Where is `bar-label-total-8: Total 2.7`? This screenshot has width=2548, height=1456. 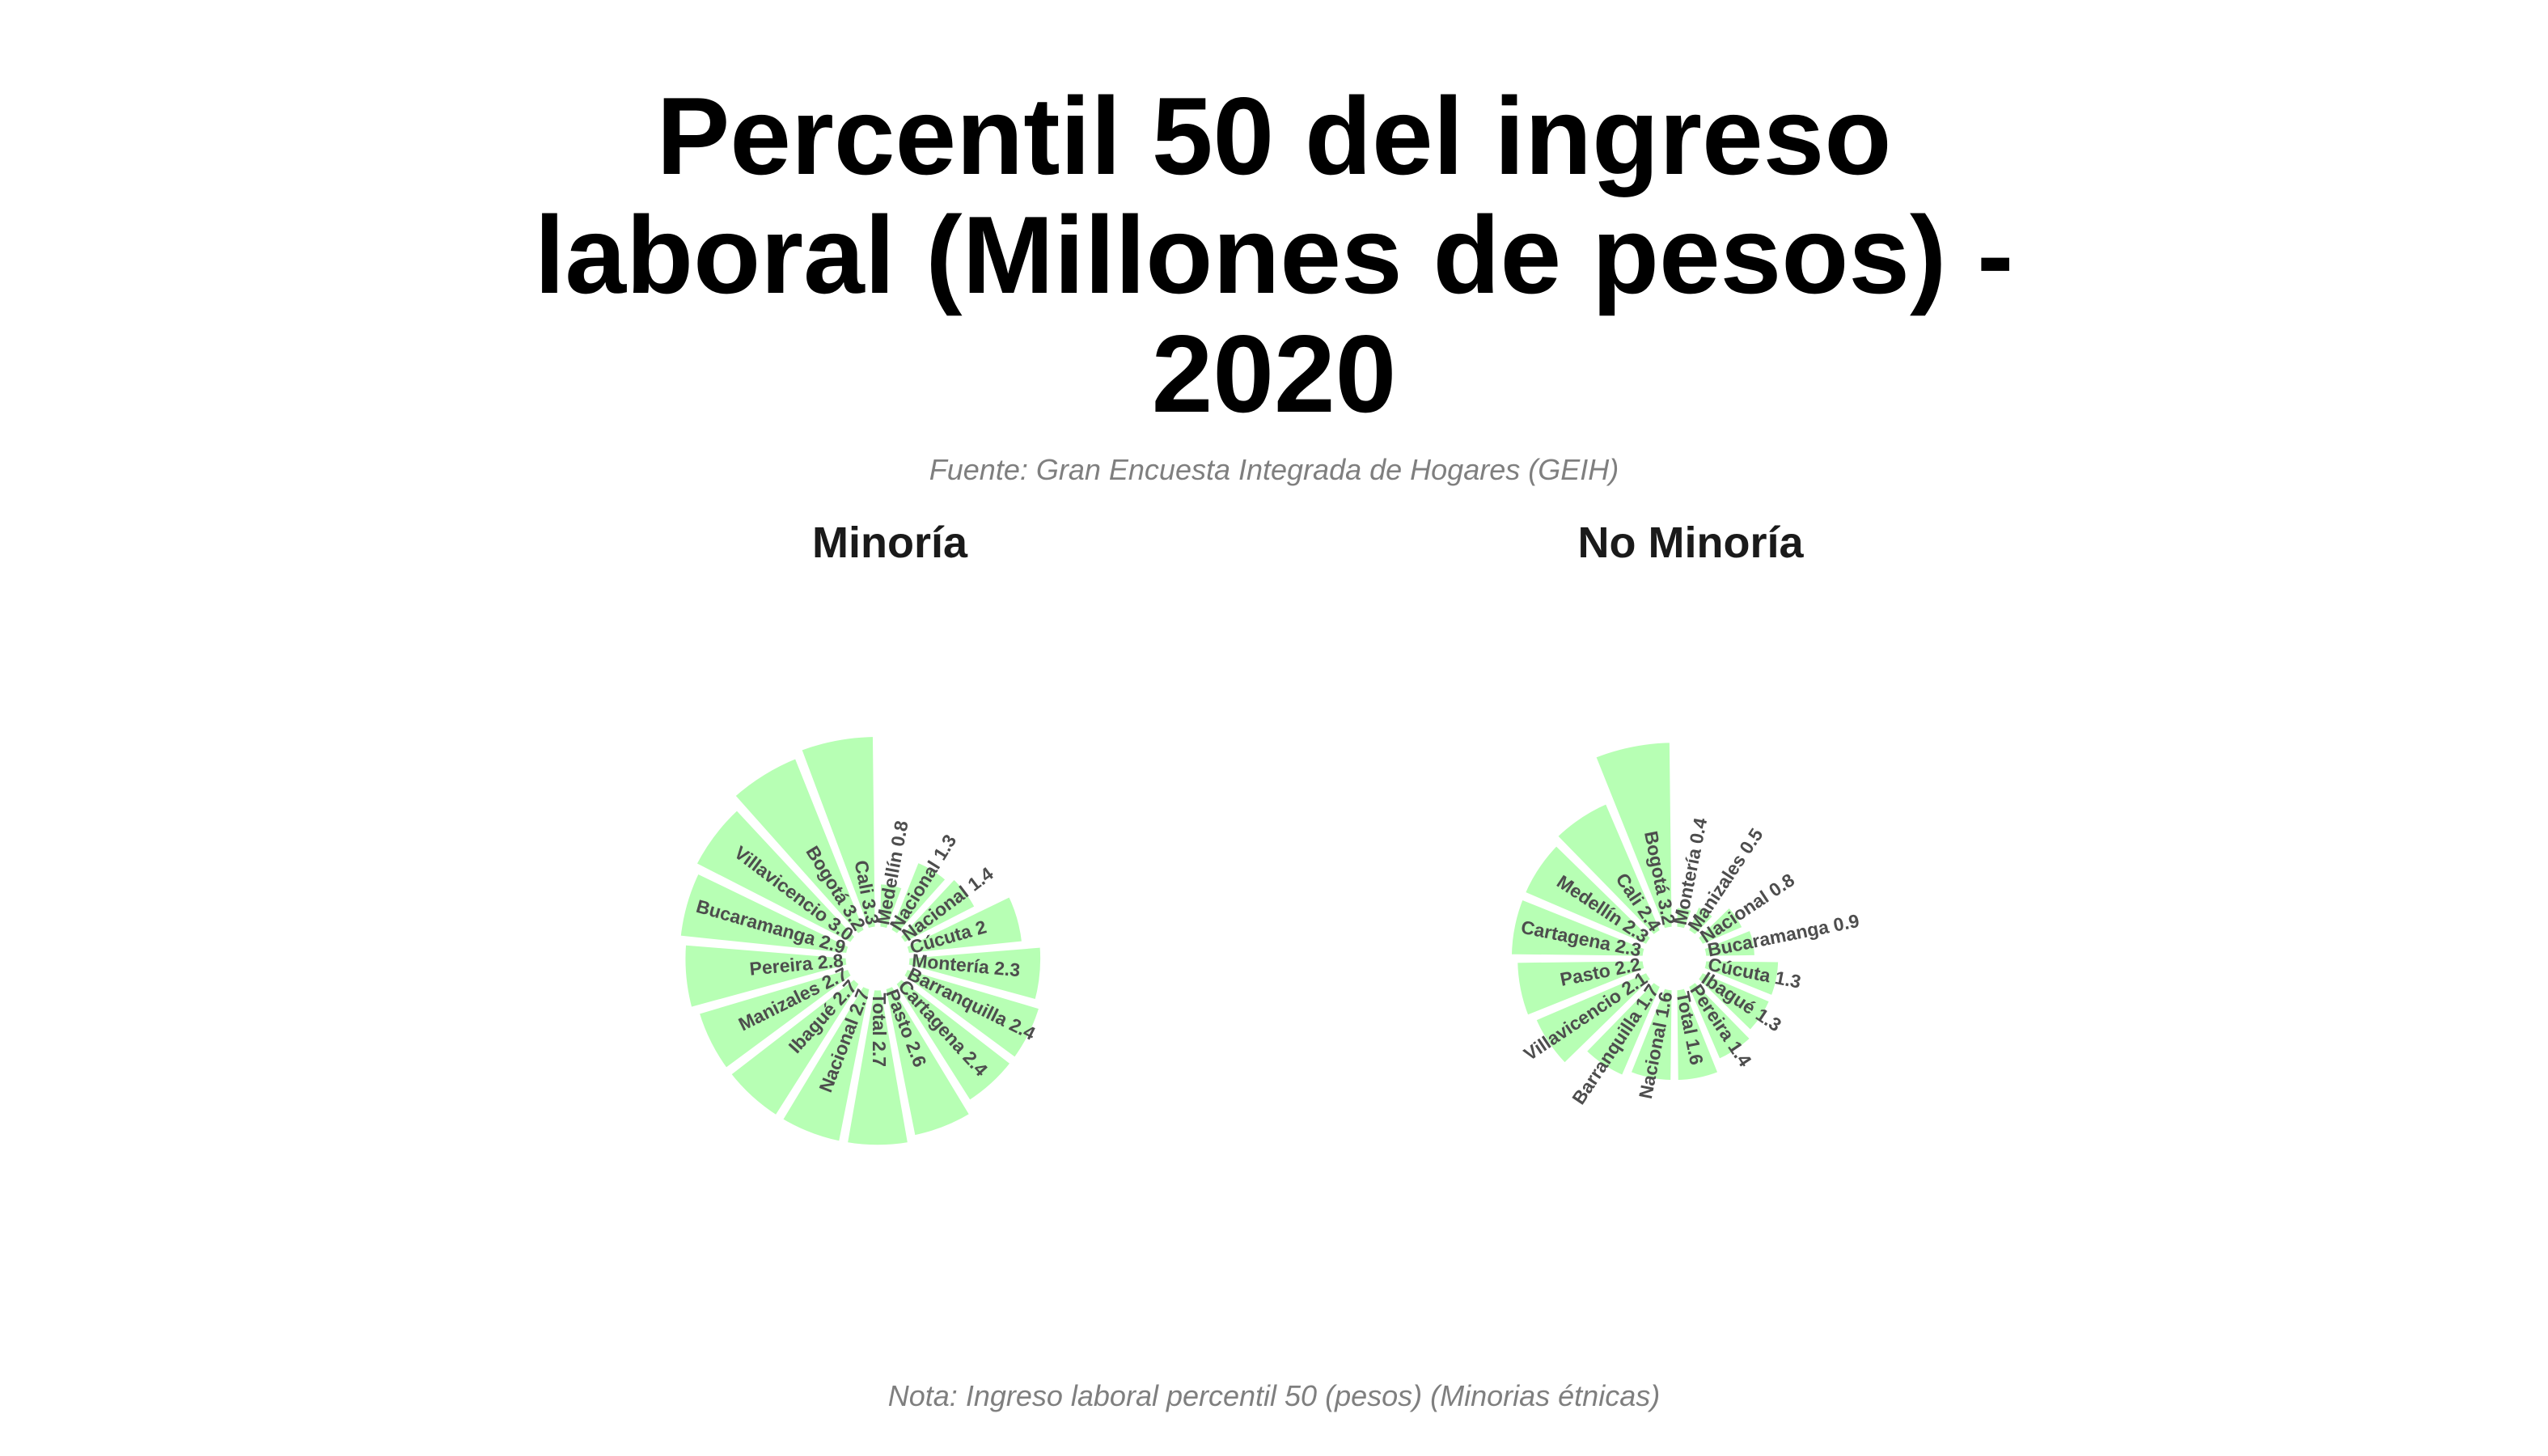
bar-label-total-8: Total 2.7 is located at coordinates (879, 1030).